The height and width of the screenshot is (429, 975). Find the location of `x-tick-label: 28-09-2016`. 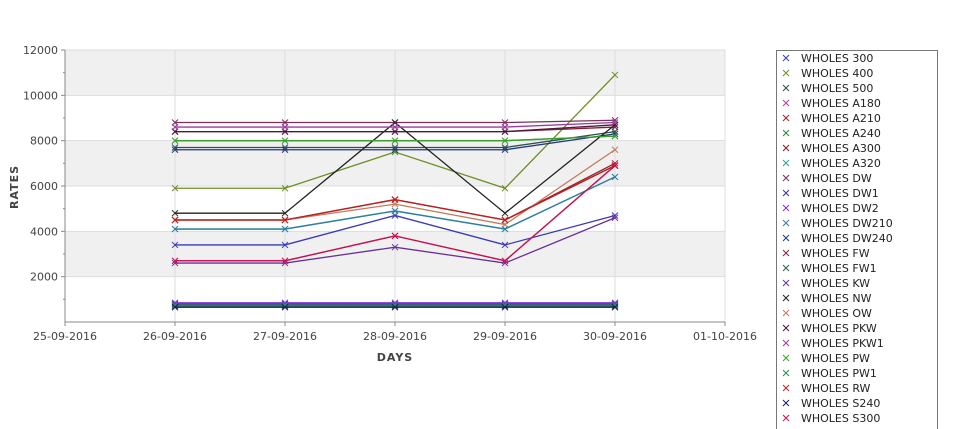

x-tick-label: 28-09-2016 is located at coordinates (395, 336).